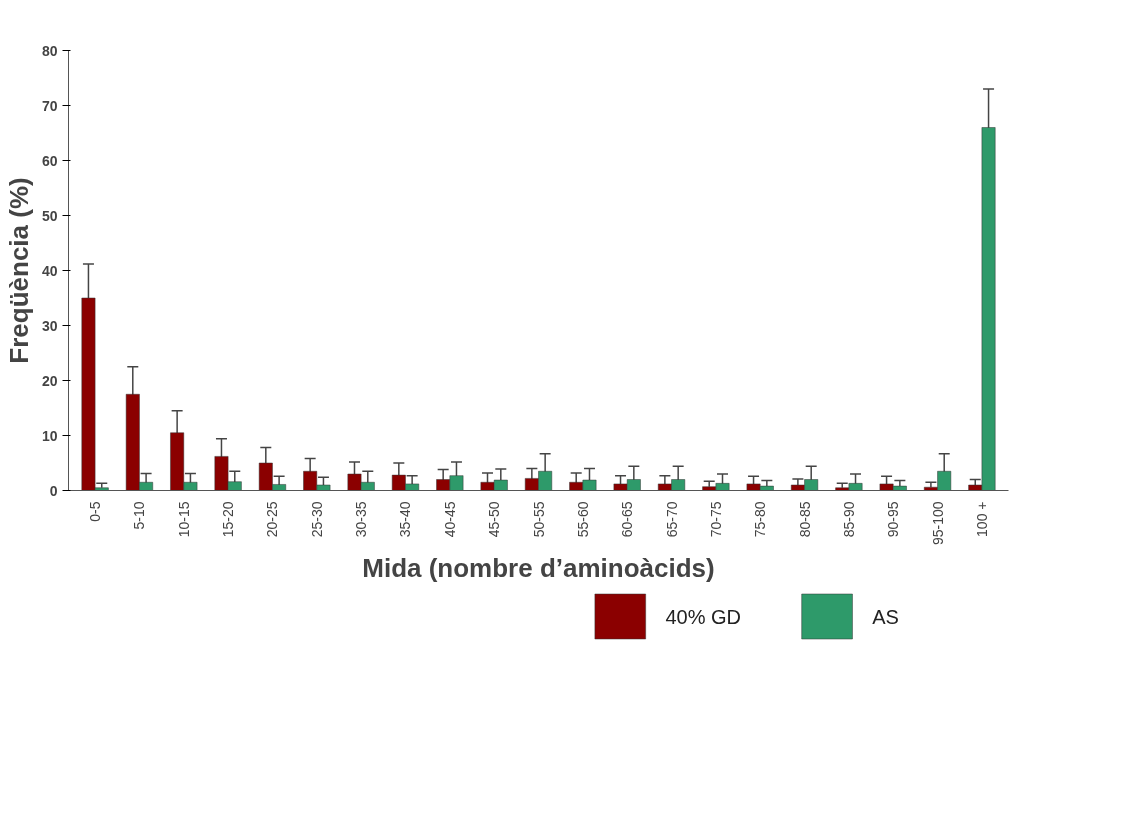 The image size is (1134, 818). What do you see at coordinates (95, 511) in the screenshot?
I see `x-tick-label: 0-5` at bounding box center [95, 511].